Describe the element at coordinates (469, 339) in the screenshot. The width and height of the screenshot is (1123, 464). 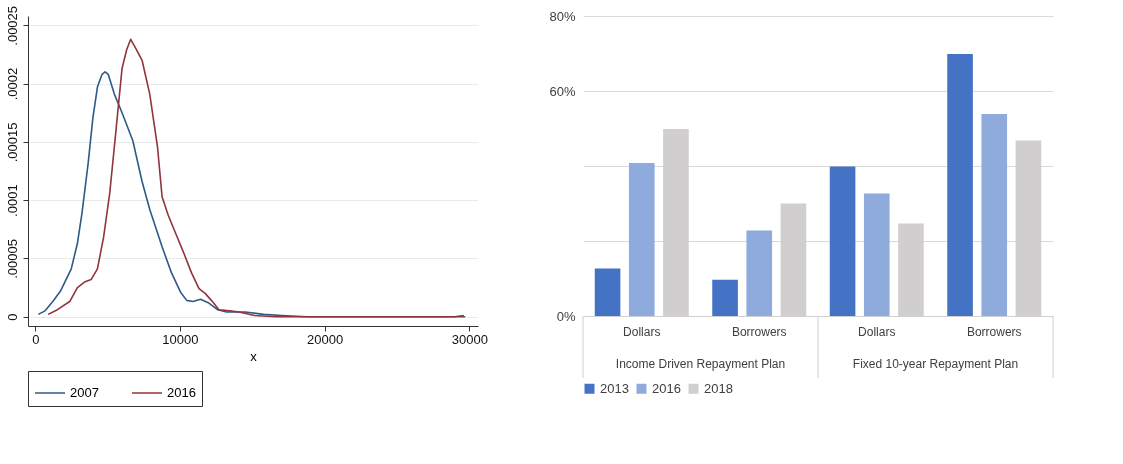
I see `x-tick-label: 30000` at that location.